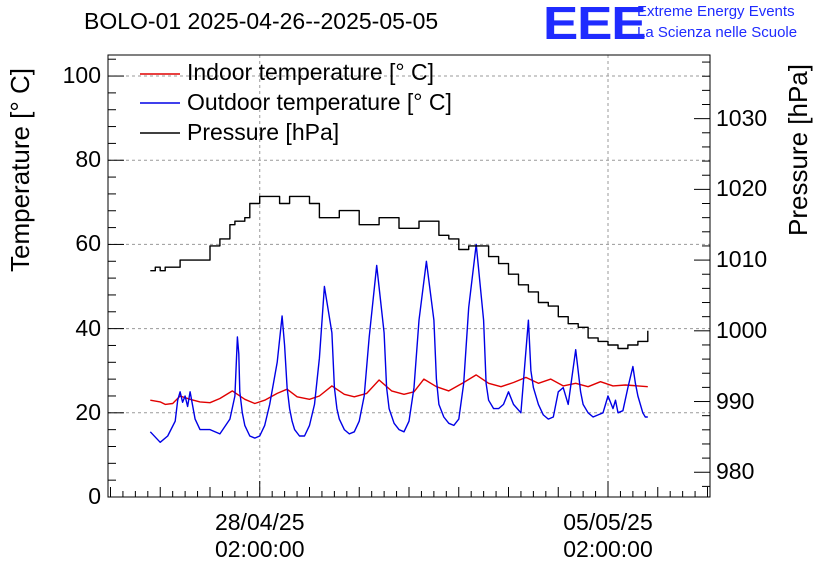  What do you see at coordinates (608, 522) in the screenshot?
I see `x-tick-date: 05/05/25` at bounding box center [608, 522].